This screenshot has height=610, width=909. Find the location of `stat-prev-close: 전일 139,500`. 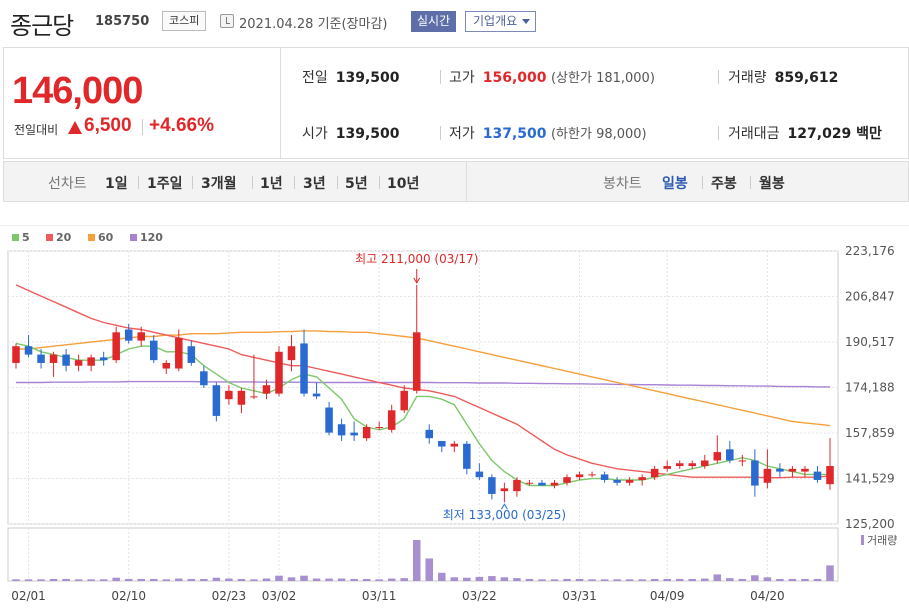

stat-prev-close: 전일 139,500 is located at coordinates (351, 77).